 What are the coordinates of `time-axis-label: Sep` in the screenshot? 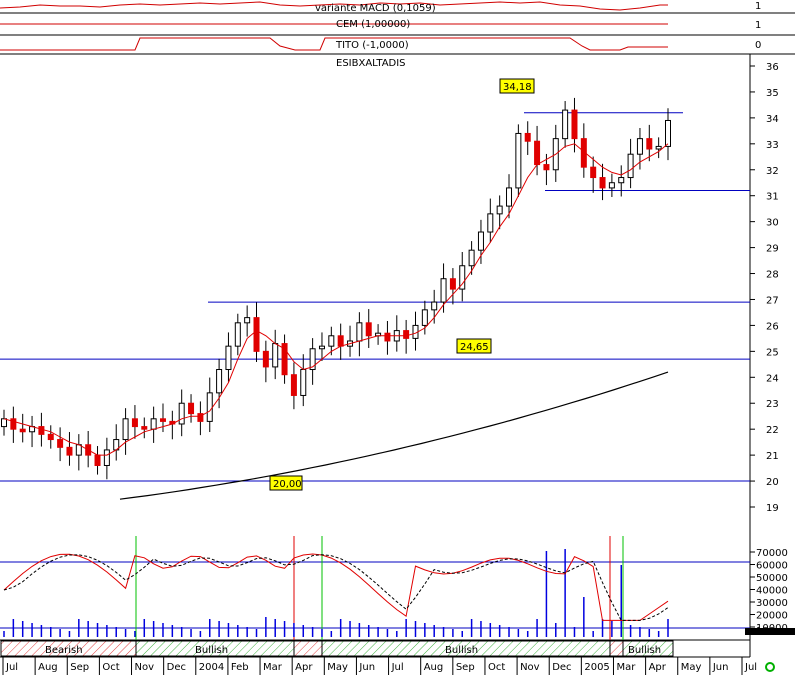 It's located at (79, 667).